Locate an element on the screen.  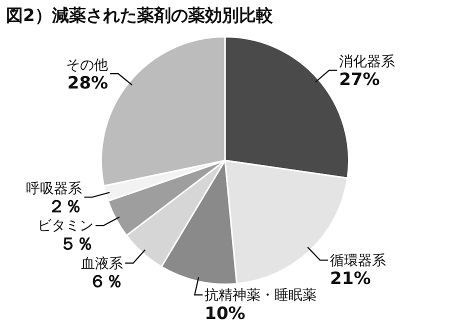
data-label: ６％ is located at coordinates (106, 282).